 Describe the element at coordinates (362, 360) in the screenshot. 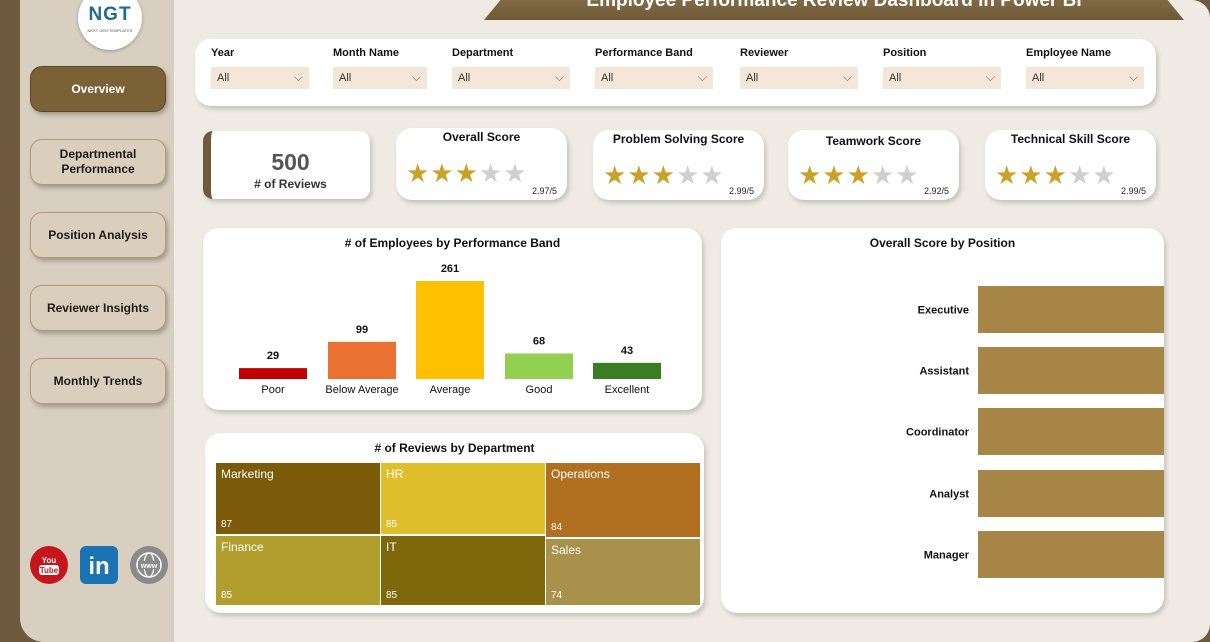

I see `bar-below-average` at that location.